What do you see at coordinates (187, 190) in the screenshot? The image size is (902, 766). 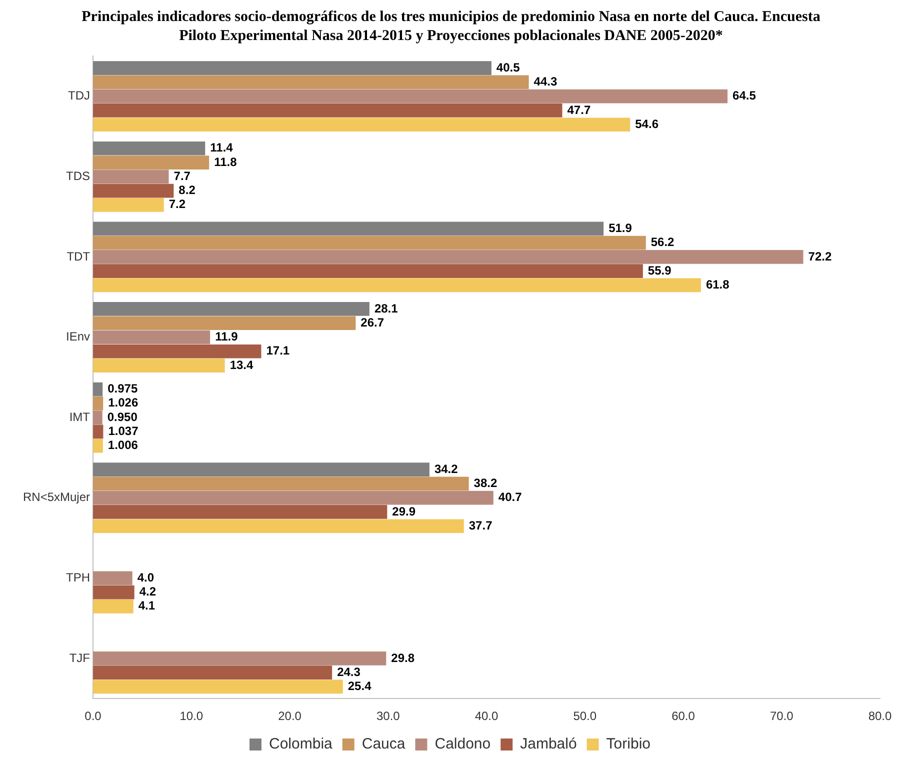 I see `data-label: 8.2` at bounding box center [187, 190].